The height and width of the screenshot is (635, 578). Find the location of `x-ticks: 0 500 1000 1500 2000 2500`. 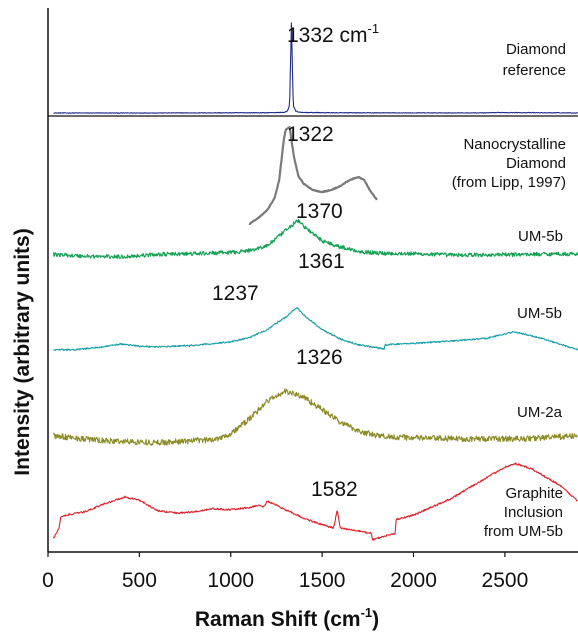

x-ticks: 0 500 1000 1500 2000 2500 is located at coordinates (285, 572).